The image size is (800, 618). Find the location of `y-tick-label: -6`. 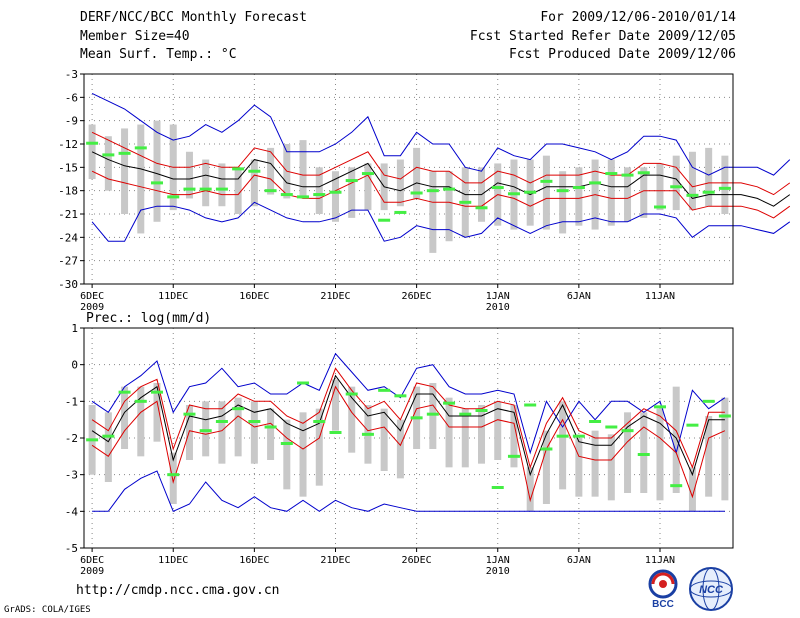

y-tick-label: -6 is located at coordinates (71, 97).